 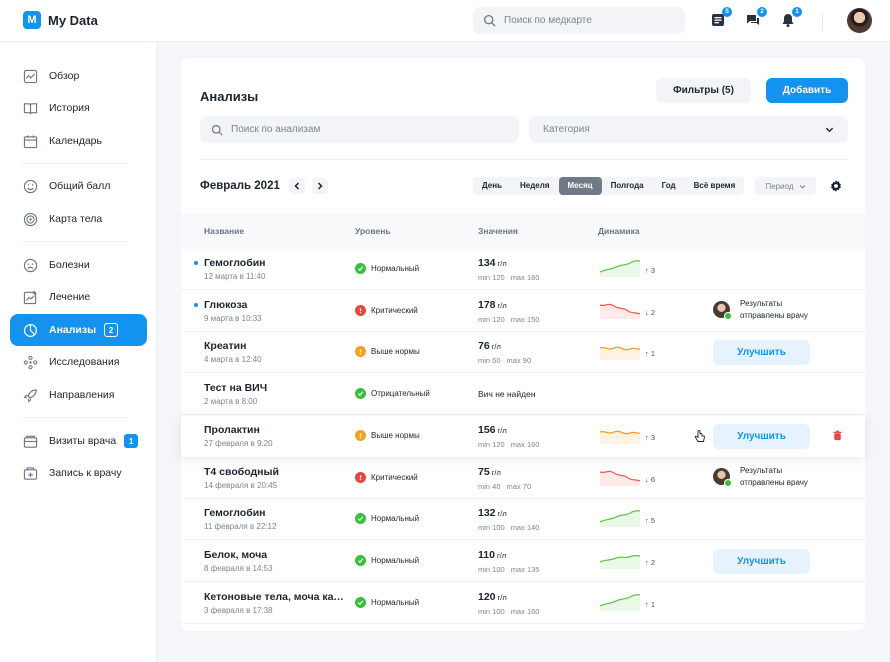 I want to click on smile-icon, so click(x=30, y=186).